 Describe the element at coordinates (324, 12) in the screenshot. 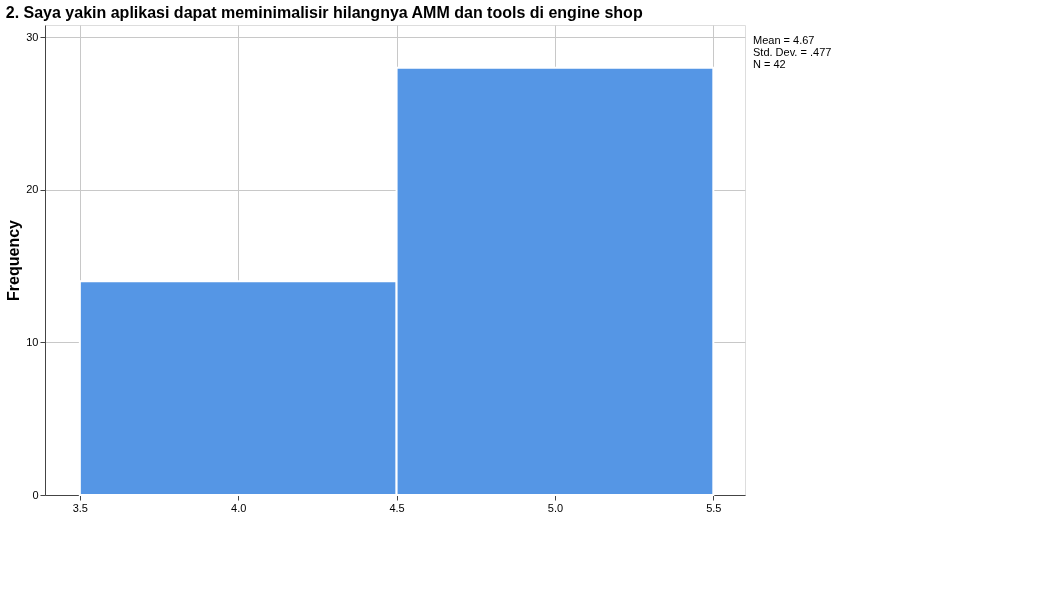

I see `chart-title: 2. Saya yakin aplikasi dapat meminimalisir hilangnya AMM dan tools di engine shop` at that location.